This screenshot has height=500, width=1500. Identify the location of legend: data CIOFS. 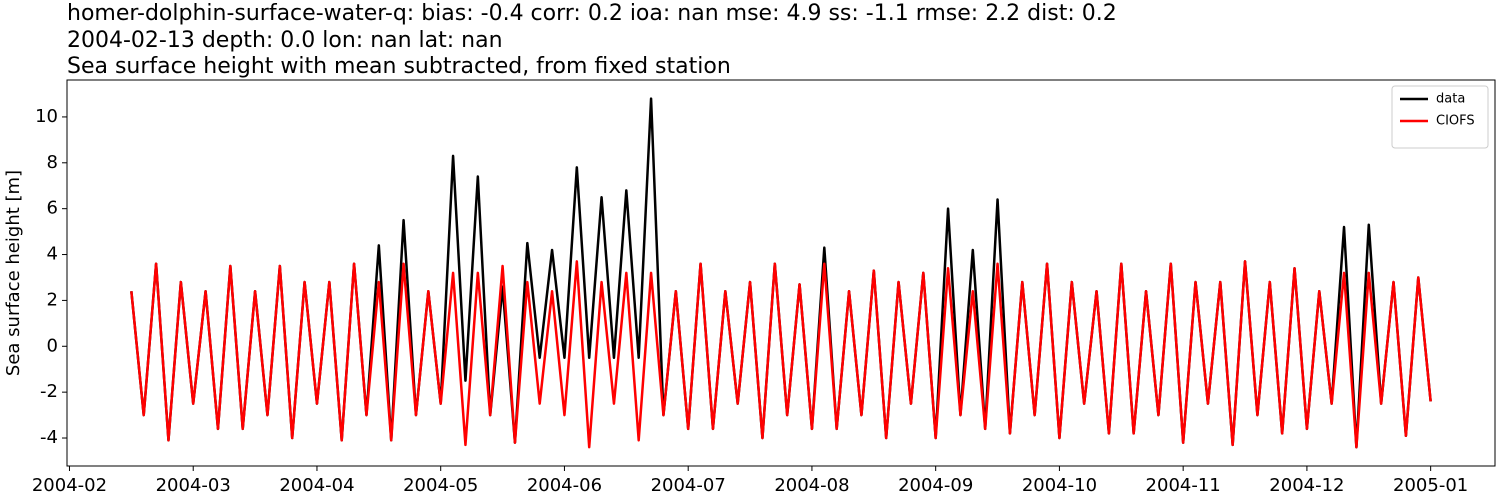
(1440, 117).